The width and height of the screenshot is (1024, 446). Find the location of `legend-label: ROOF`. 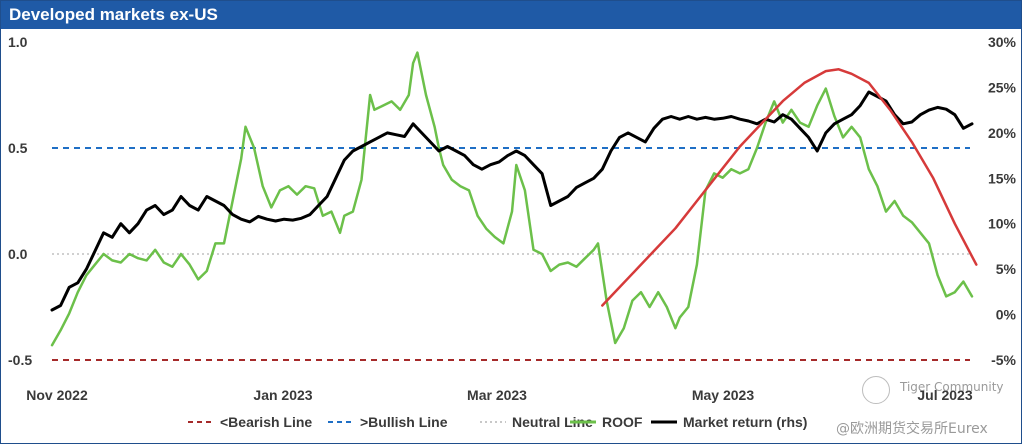

legend-label: ROOF is located at coordinates (622, 422).